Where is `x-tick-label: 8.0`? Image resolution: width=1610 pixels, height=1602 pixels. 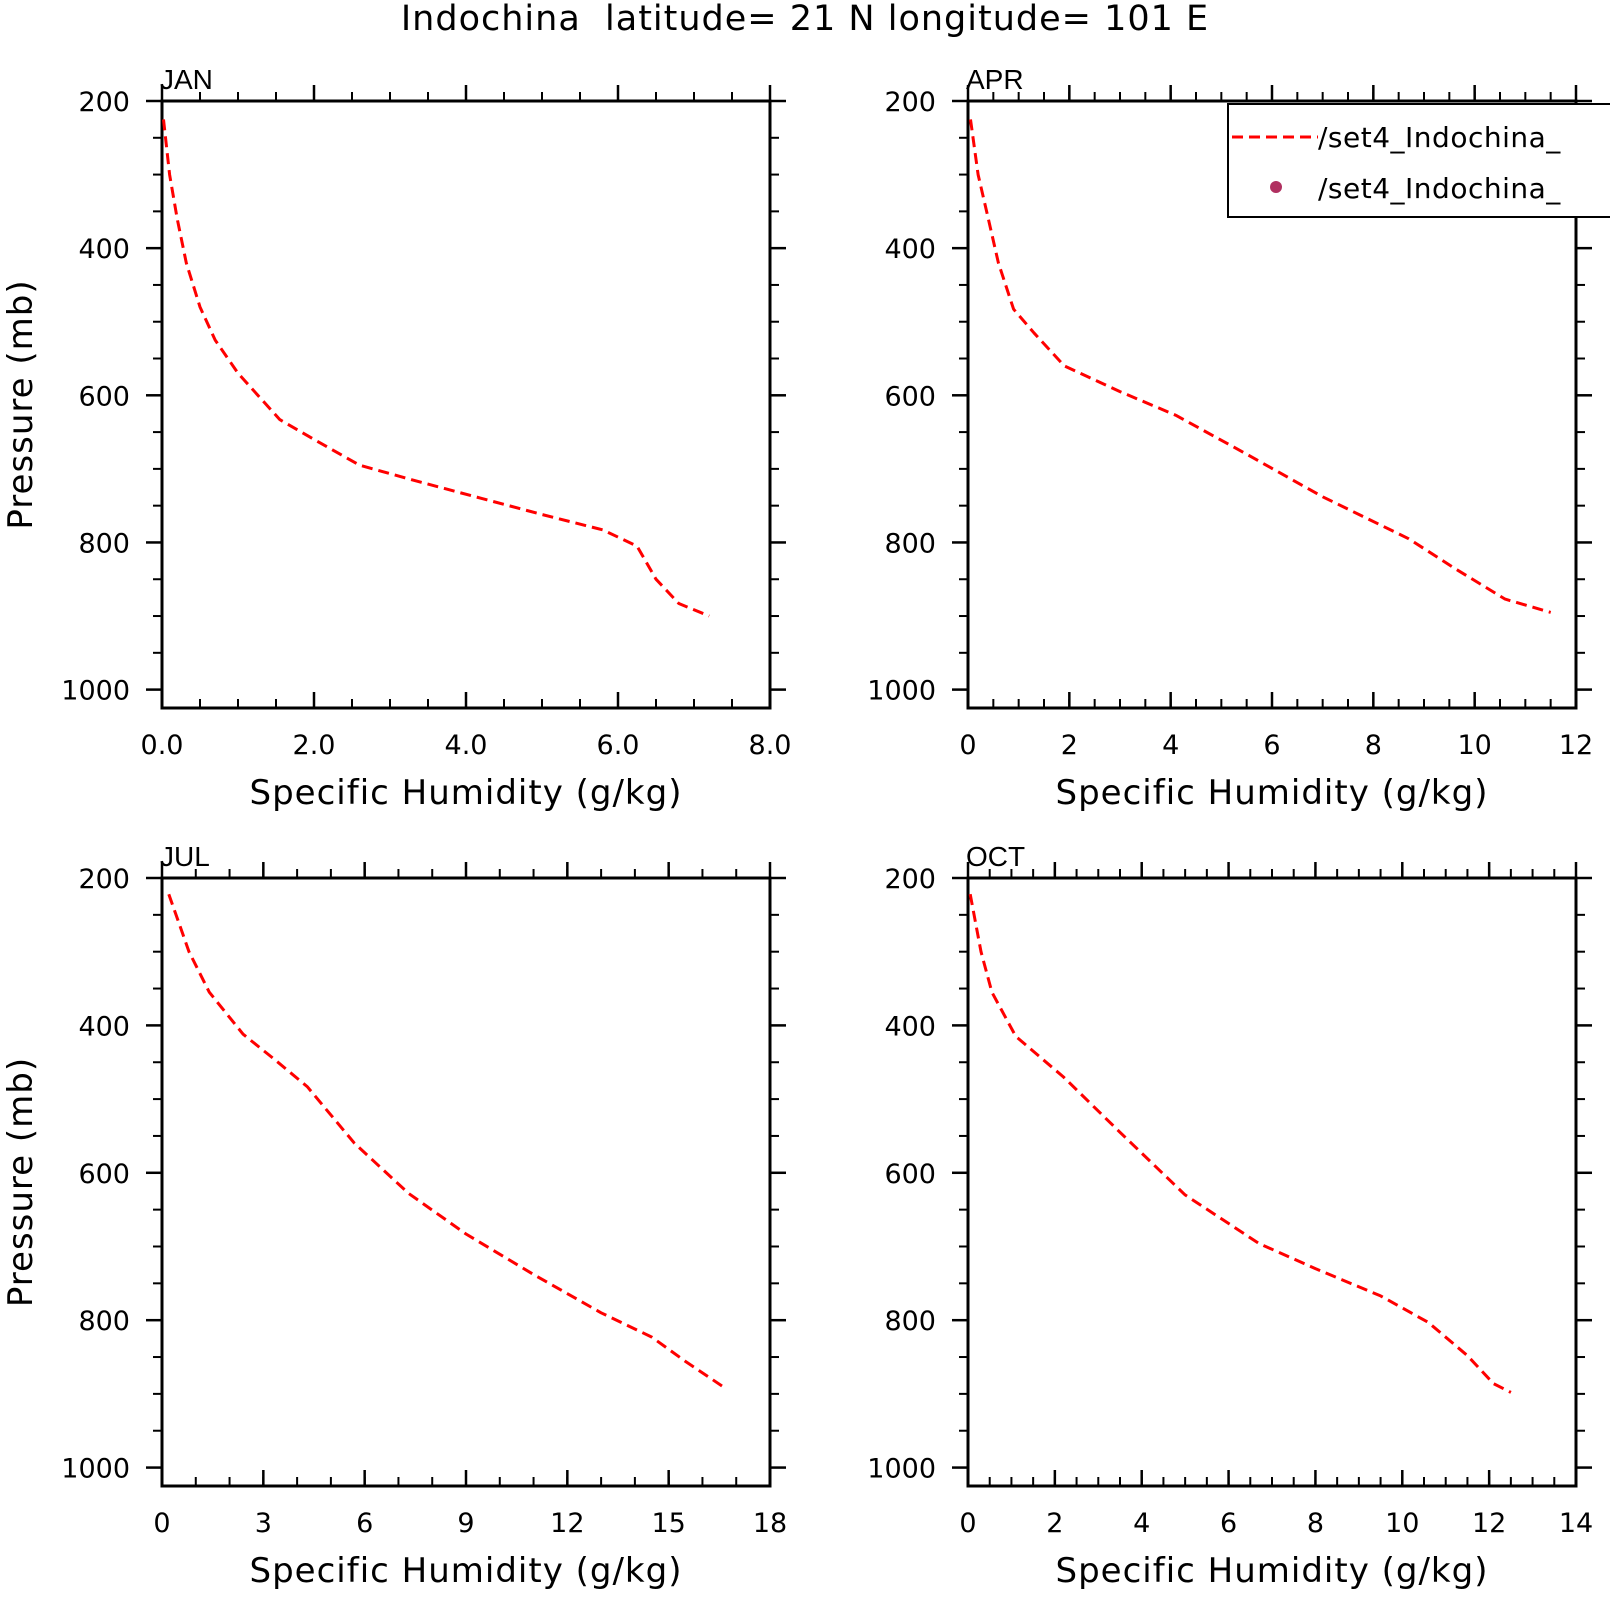 x-tick-label: 8.0 is located at coordinates (770, 745).